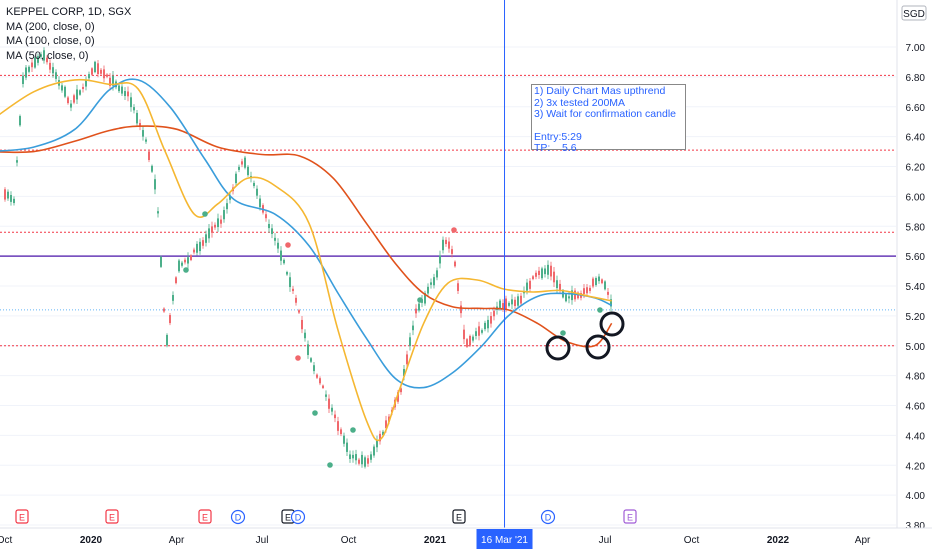  I want to click on time-tick-label: Jul, so click(262, 540).